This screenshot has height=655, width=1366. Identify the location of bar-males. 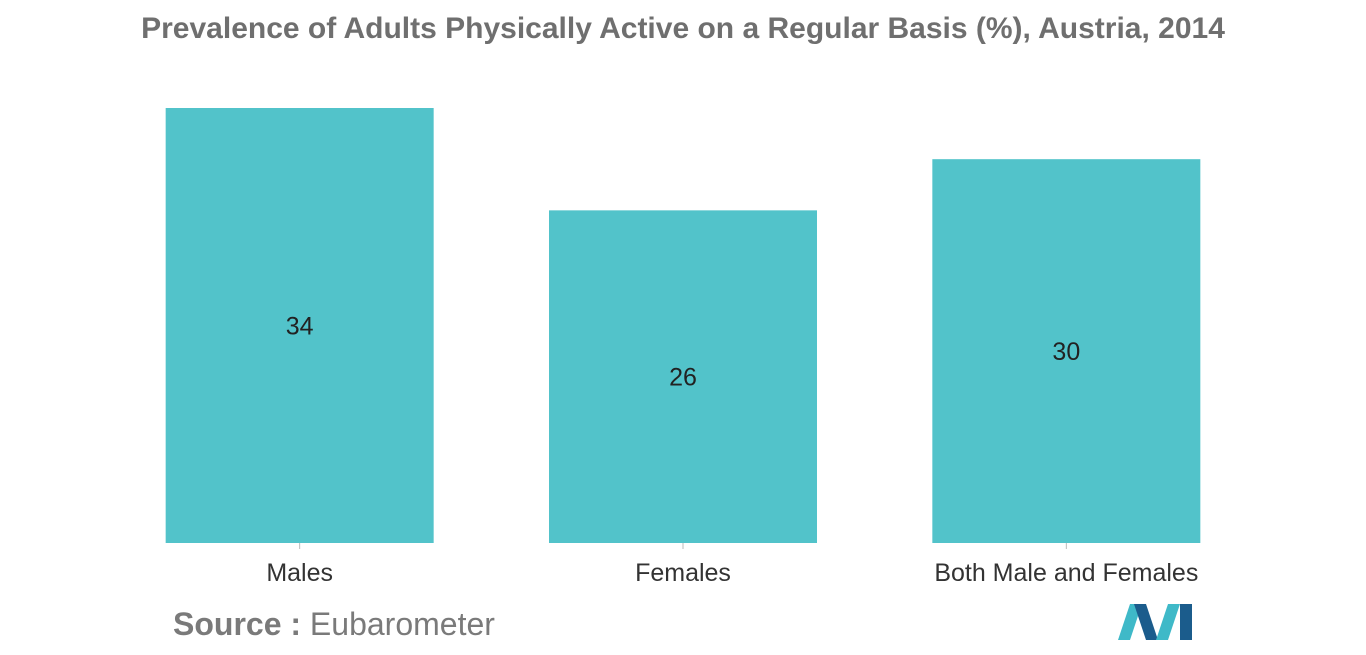
(299, 325).